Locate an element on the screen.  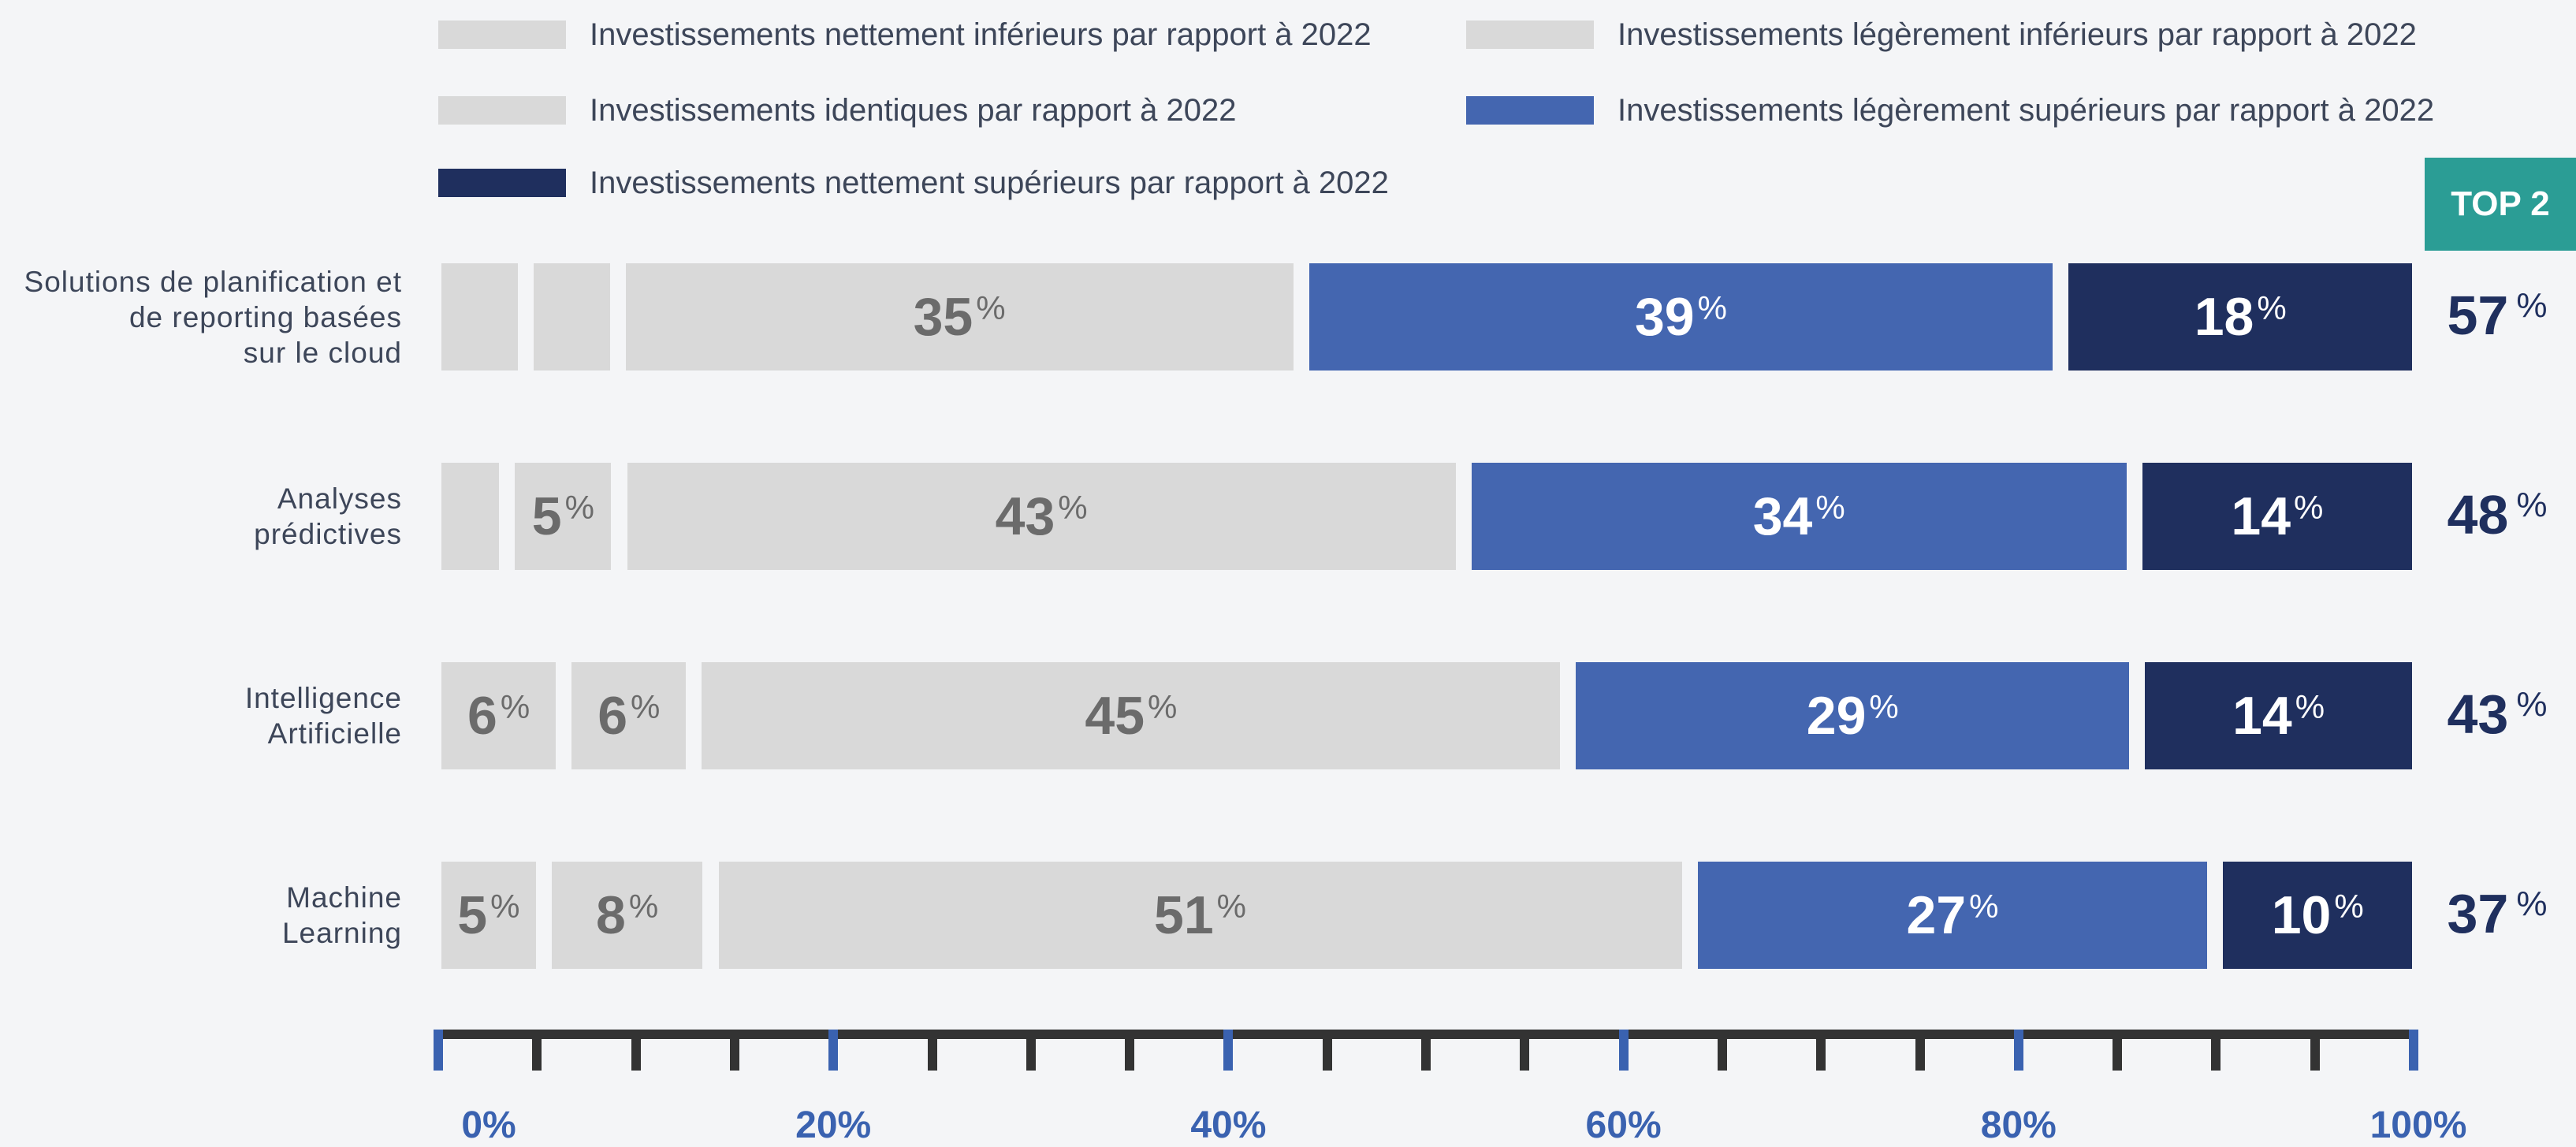
data-label: 35% is located at coordinates (960, 317).